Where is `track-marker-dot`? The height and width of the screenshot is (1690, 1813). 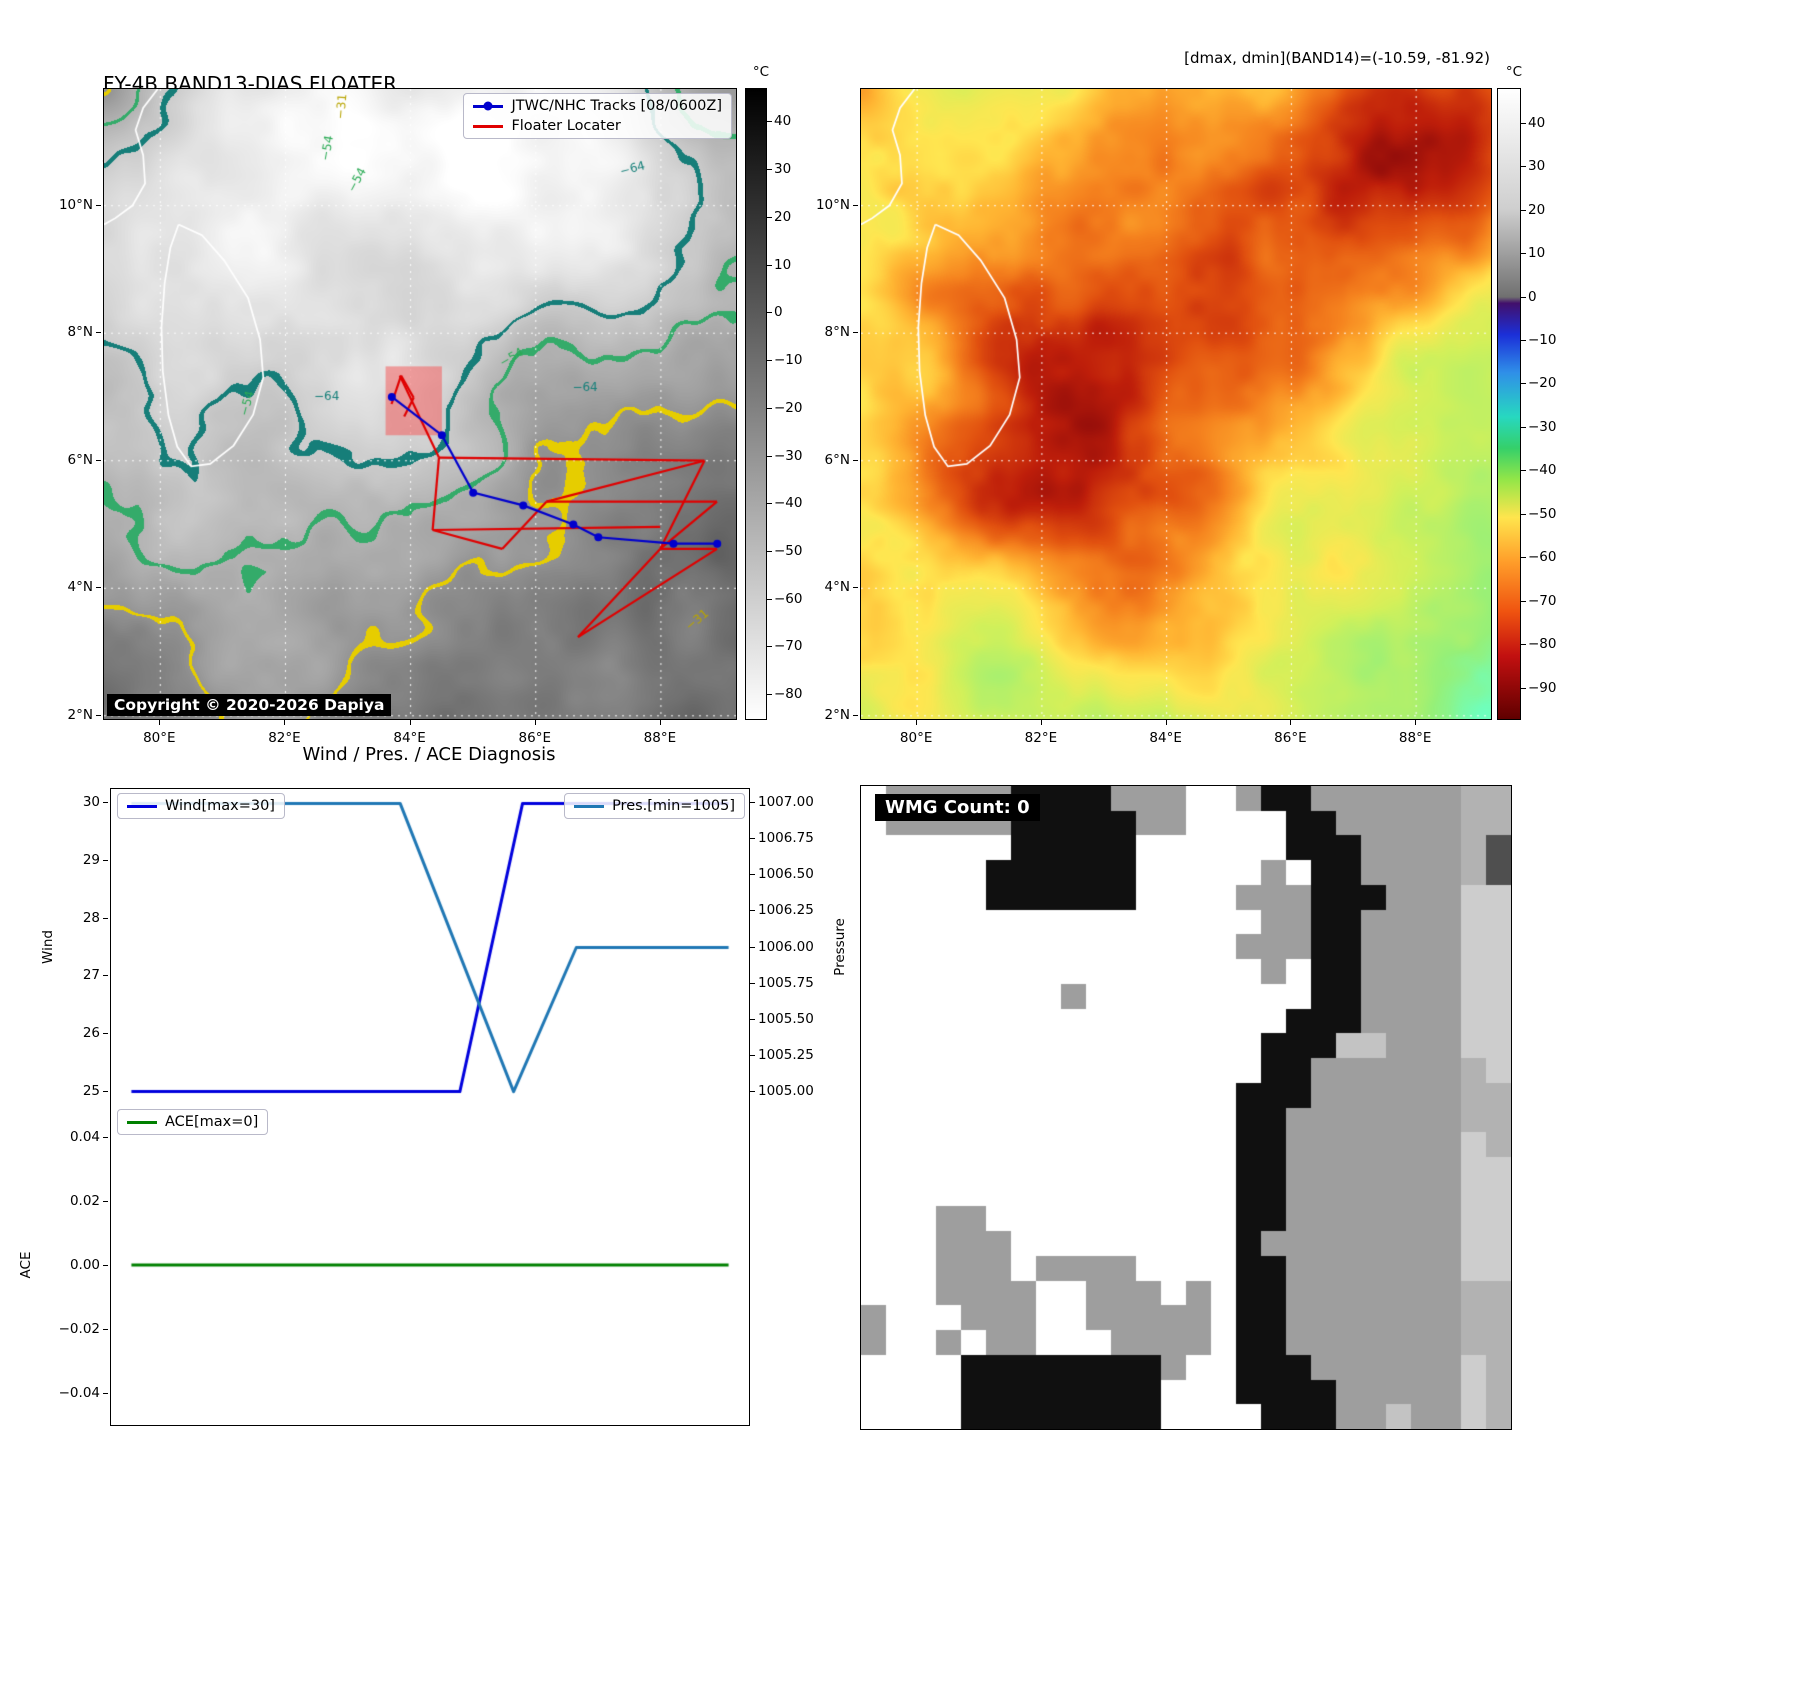 track-marker-dot is located at coordinates (488, 106).